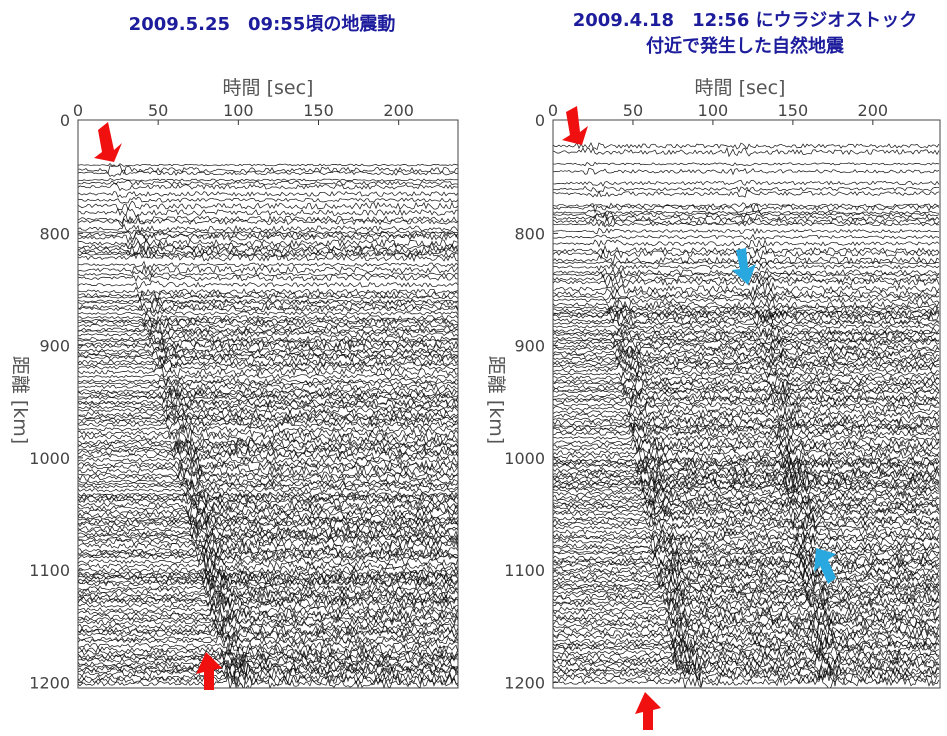 The image size is (947, 736). What do you see at coordinates (529, 233) in the screenshot?
I see `y-tick-label: 800` at bounding box center [529, 233].